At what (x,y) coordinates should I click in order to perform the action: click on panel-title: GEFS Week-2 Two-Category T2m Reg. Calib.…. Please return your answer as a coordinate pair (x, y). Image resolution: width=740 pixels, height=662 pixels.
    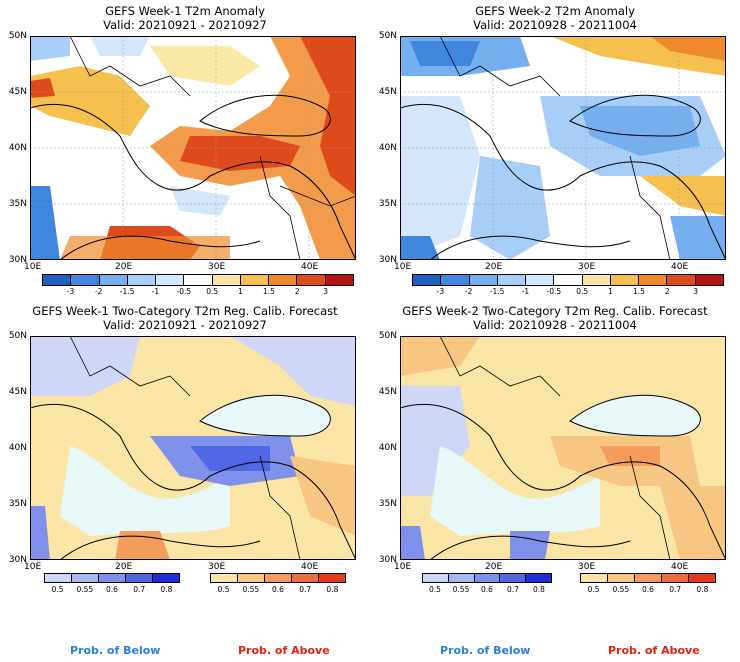
    Looking at the image, I should click on (555, 311).